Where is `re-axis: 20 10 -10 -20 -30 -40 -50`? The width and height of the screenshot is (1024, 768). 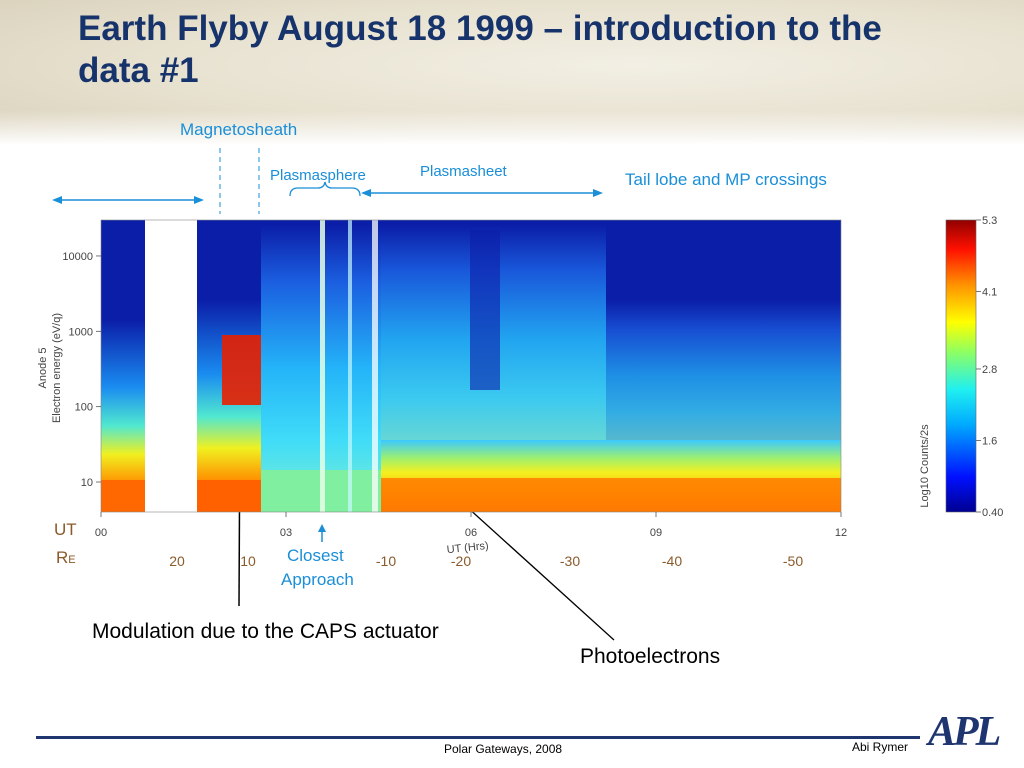 re-axis: 20 10 -10 -20 -30 -40 -50 is located at coordinates (486, 561).